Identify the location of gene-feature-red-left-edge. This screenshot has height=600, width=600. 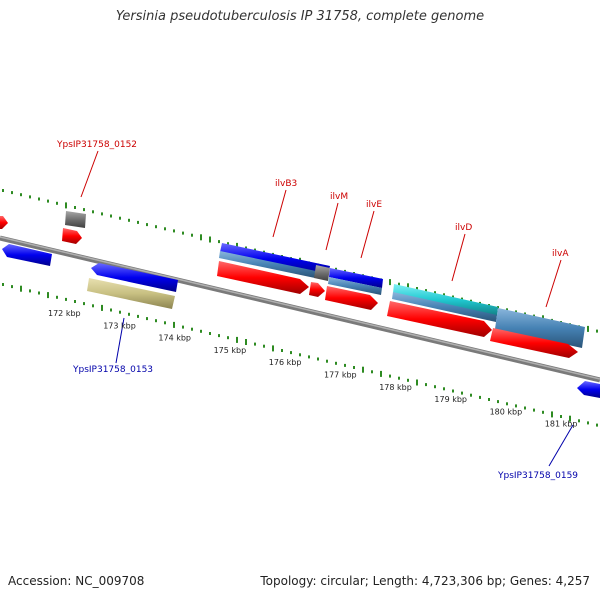
(4, 222).